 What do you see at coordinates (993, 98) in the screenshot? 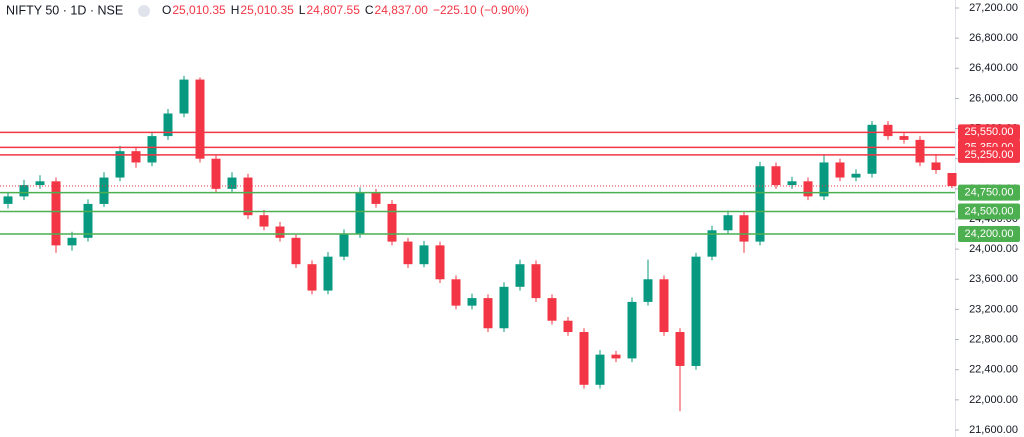
I see `y-tick-label: 26,000.00` at bounding box center [993, 98].